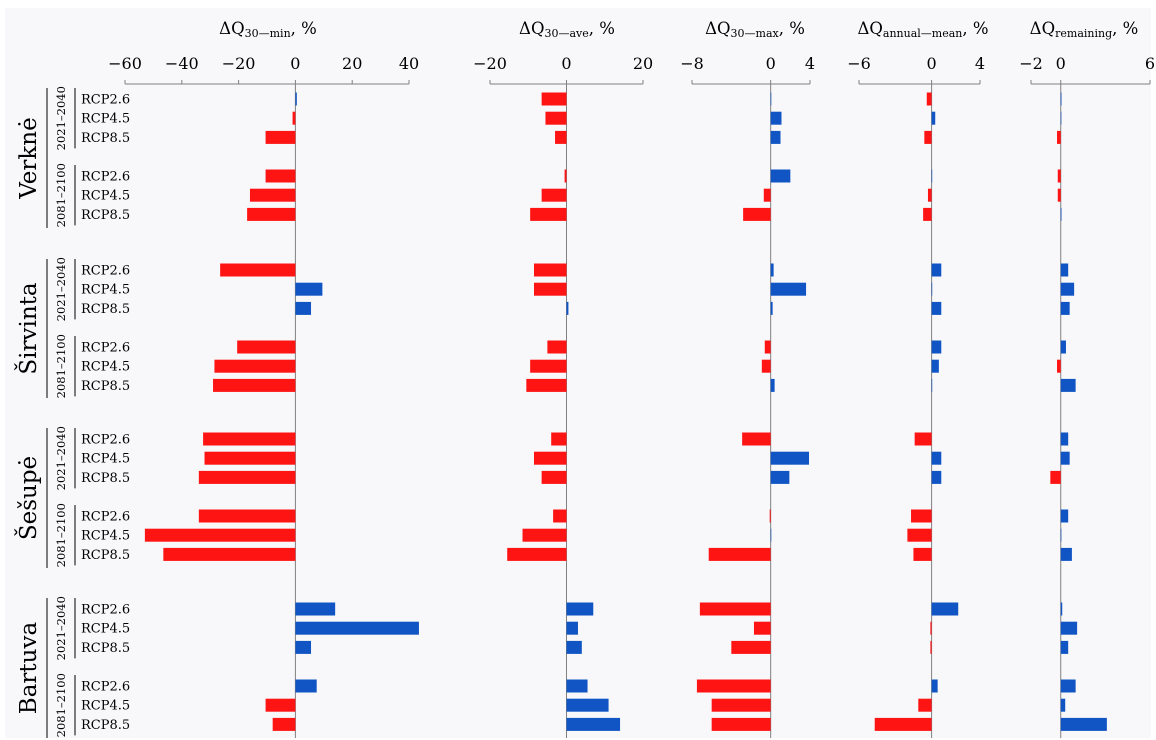  What do you see at coordinates (28, 328) in the screenshot?
I see `river-label: Širvinta` at bounding box center [28, 328].